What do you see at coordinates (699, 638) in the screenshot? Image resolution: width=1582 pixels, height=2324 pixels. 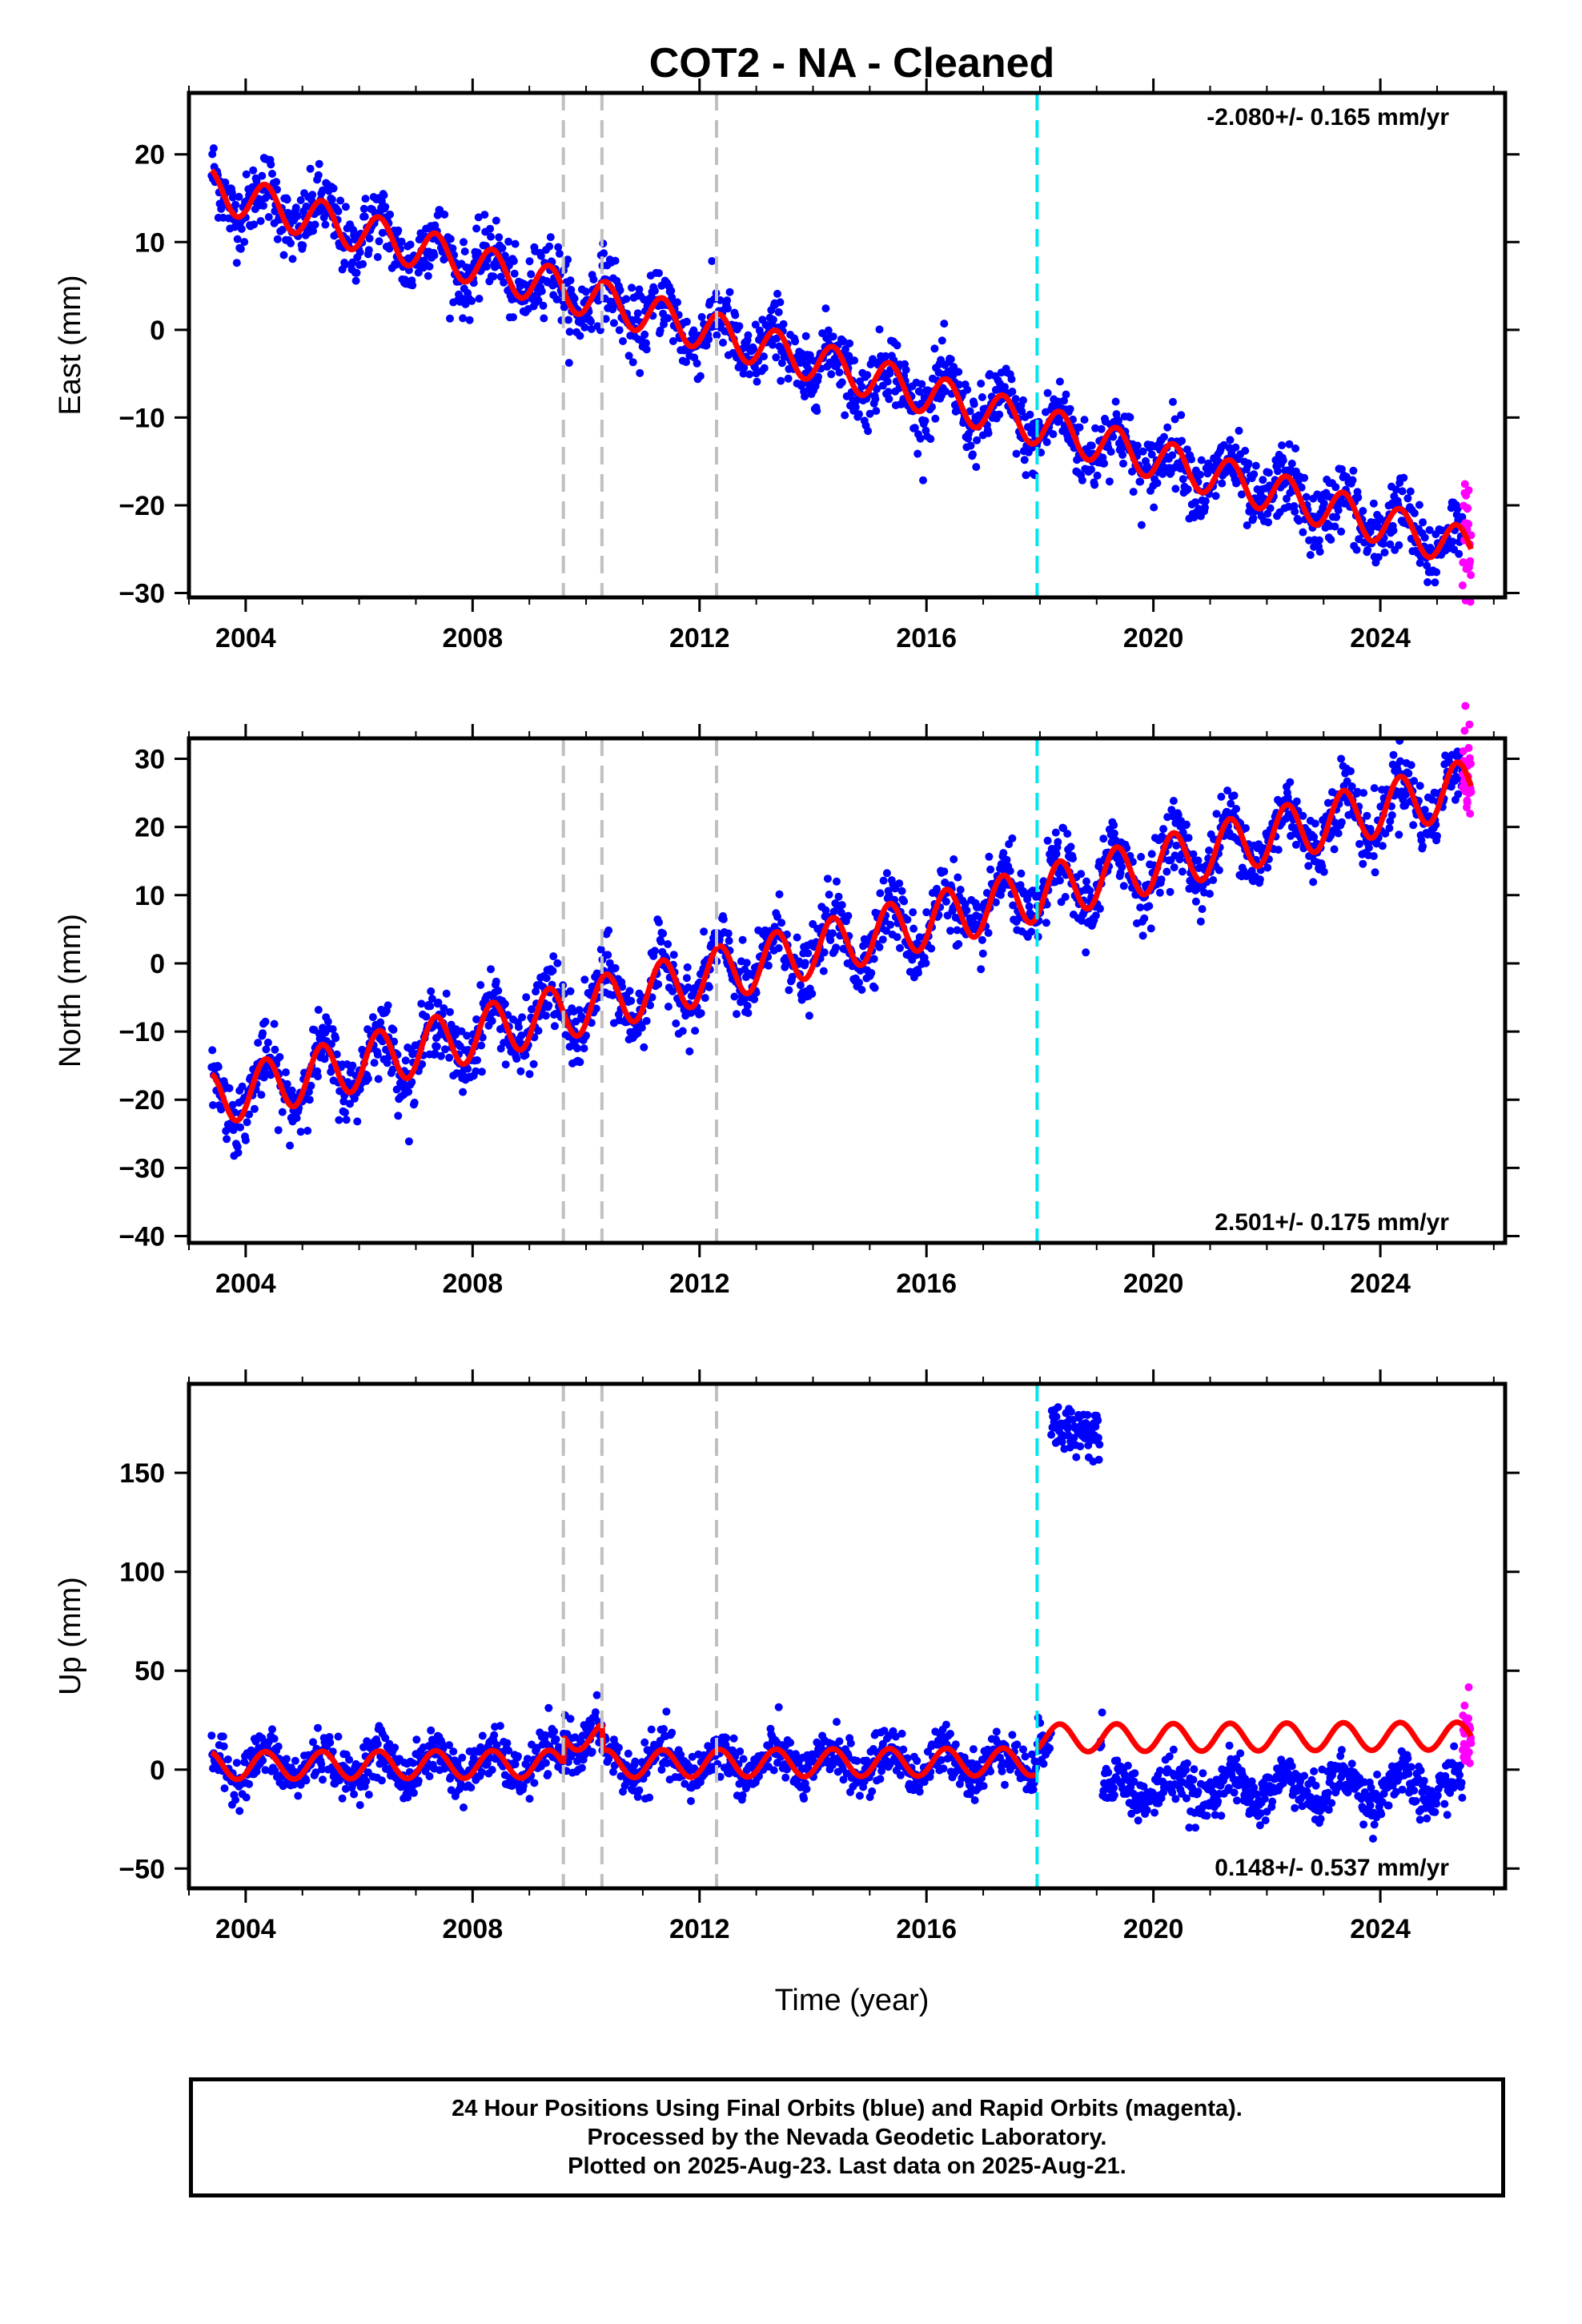 I see `east-x-tick-label: 2012` at bounding box center [699, 638].